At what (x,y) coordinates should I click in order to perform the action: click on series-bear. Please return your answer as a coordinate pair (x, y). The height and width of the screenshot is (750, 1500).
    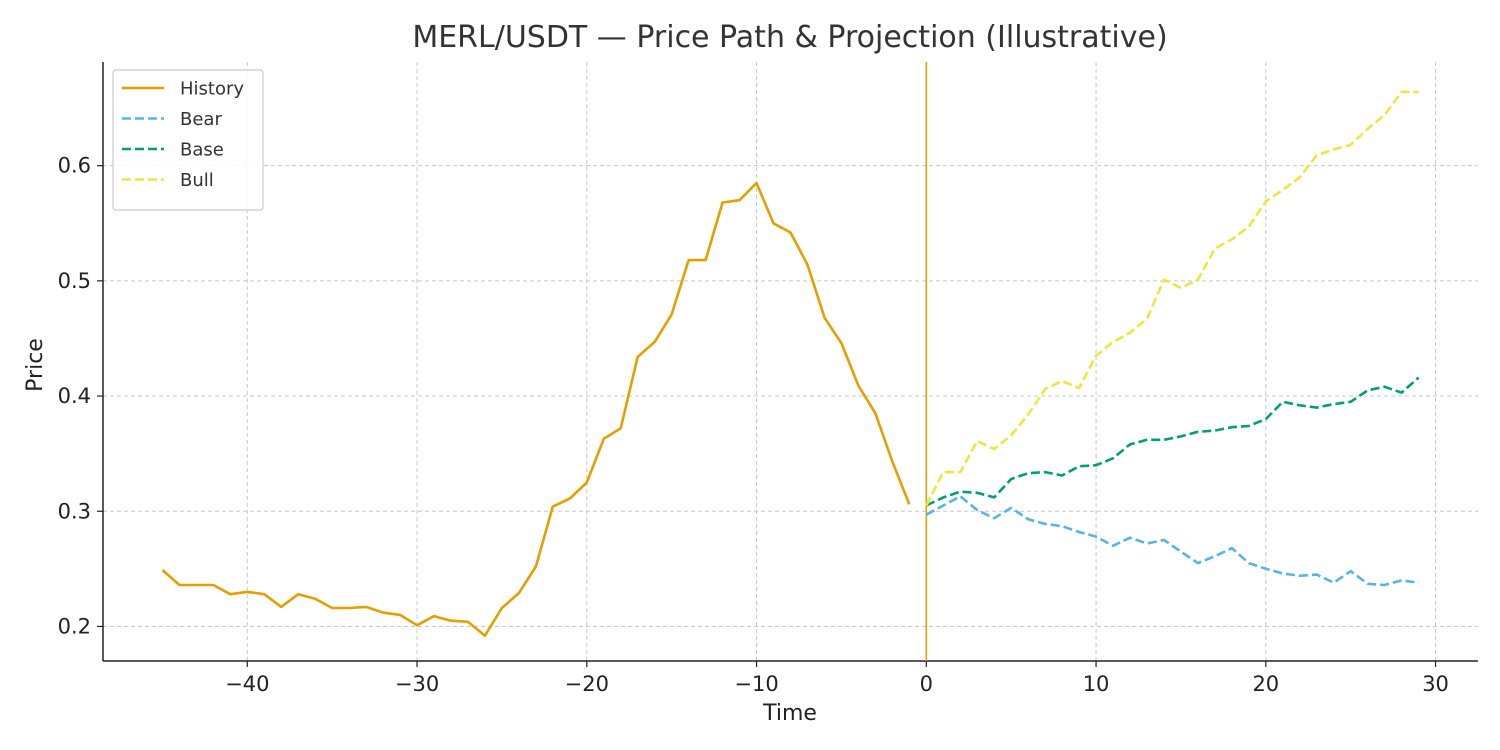
    Looking at the image, I should click on (1172, 540).